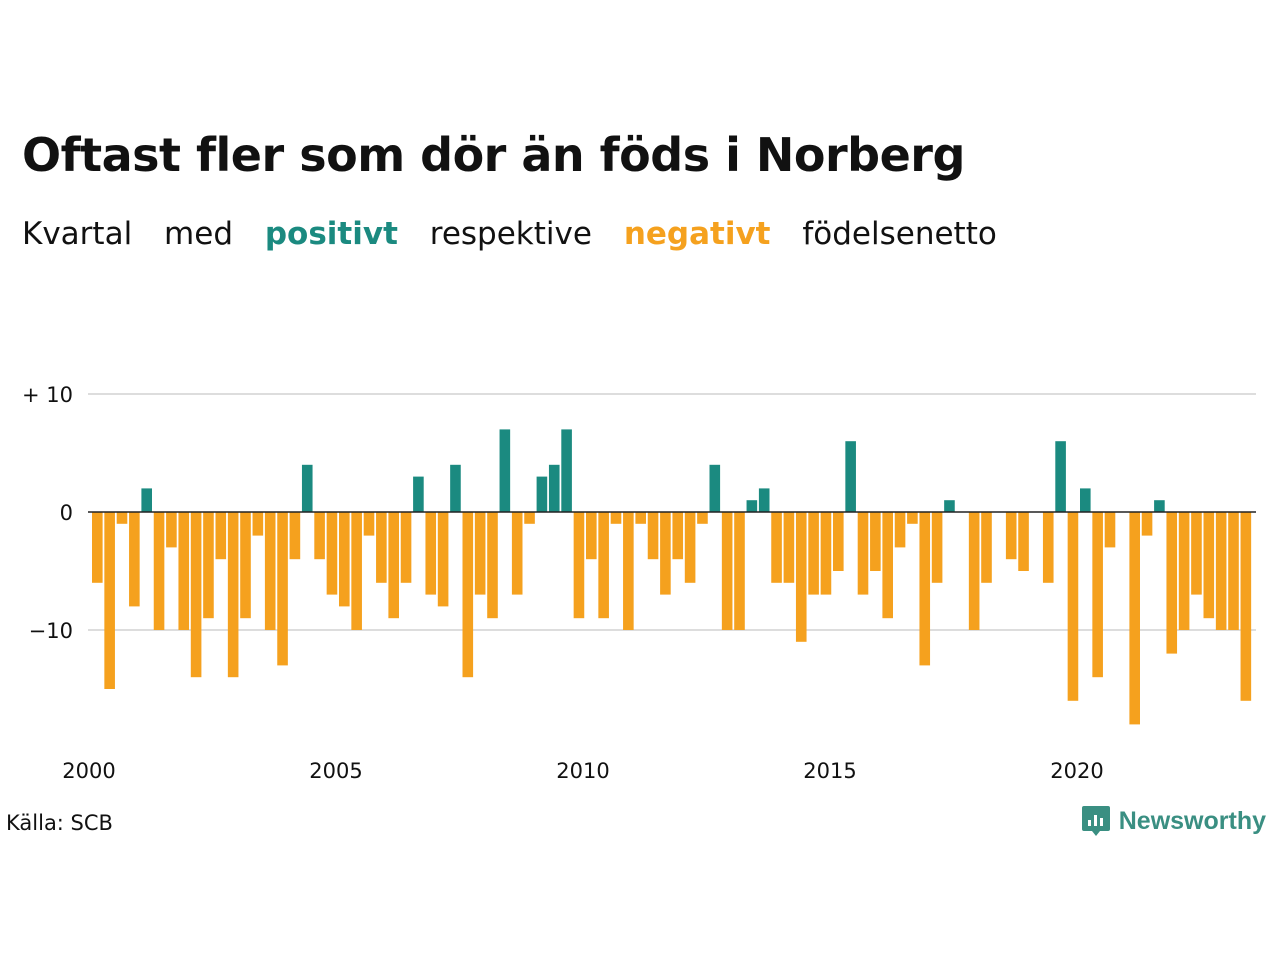  What do you see at coordinates (1095, 821) in the screenshot?
I see `newsworthy-logo-icon` at bounding box center [1095, 821].